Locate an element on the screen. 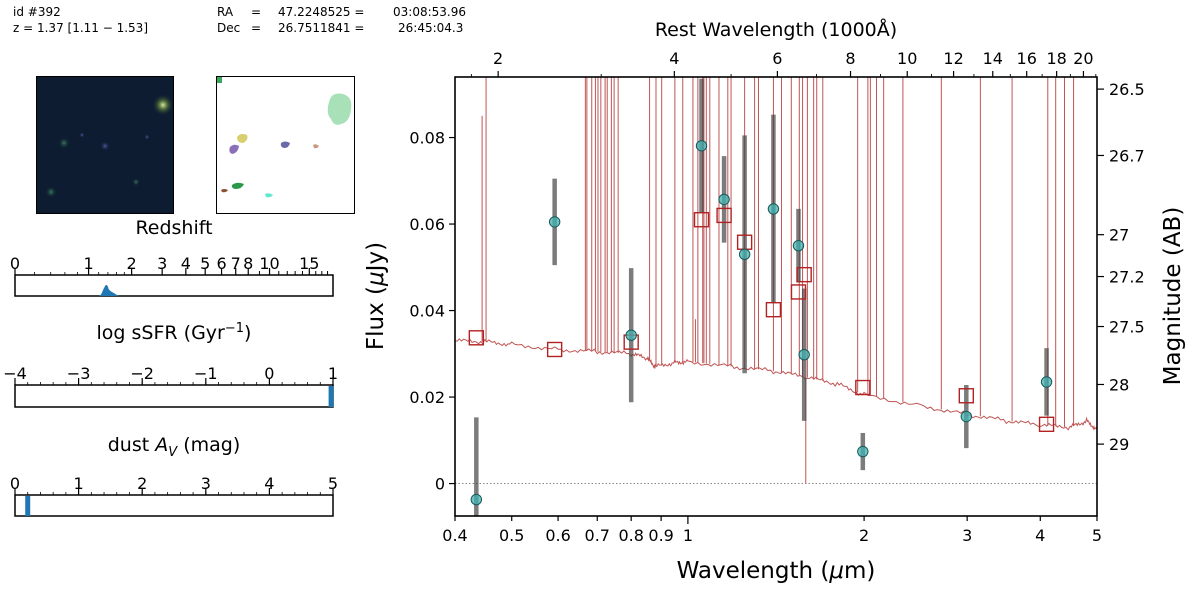  dust-title-sub: V is located at coordinates (173, 452).